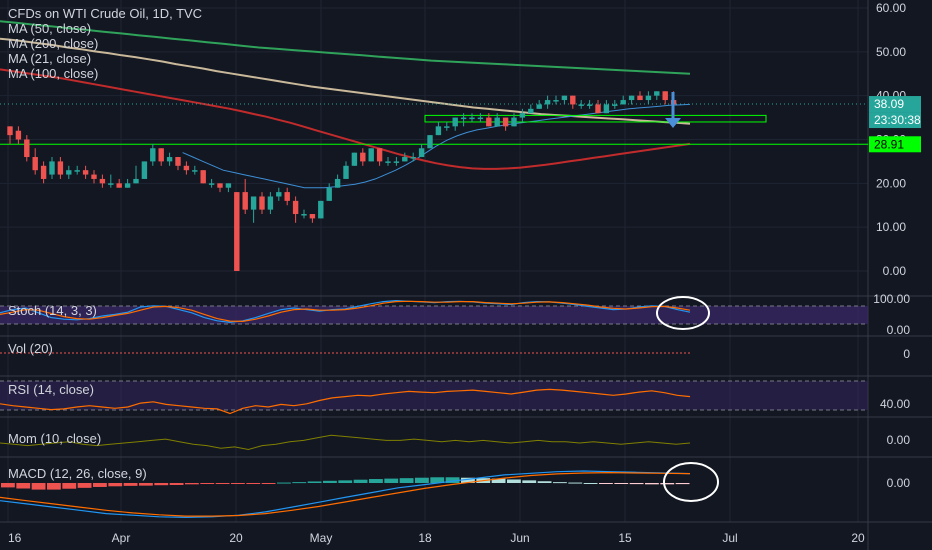  Describe the element at coordinates (729, 538) in the screenshot. I see `time-label-7: Jul` at that location.